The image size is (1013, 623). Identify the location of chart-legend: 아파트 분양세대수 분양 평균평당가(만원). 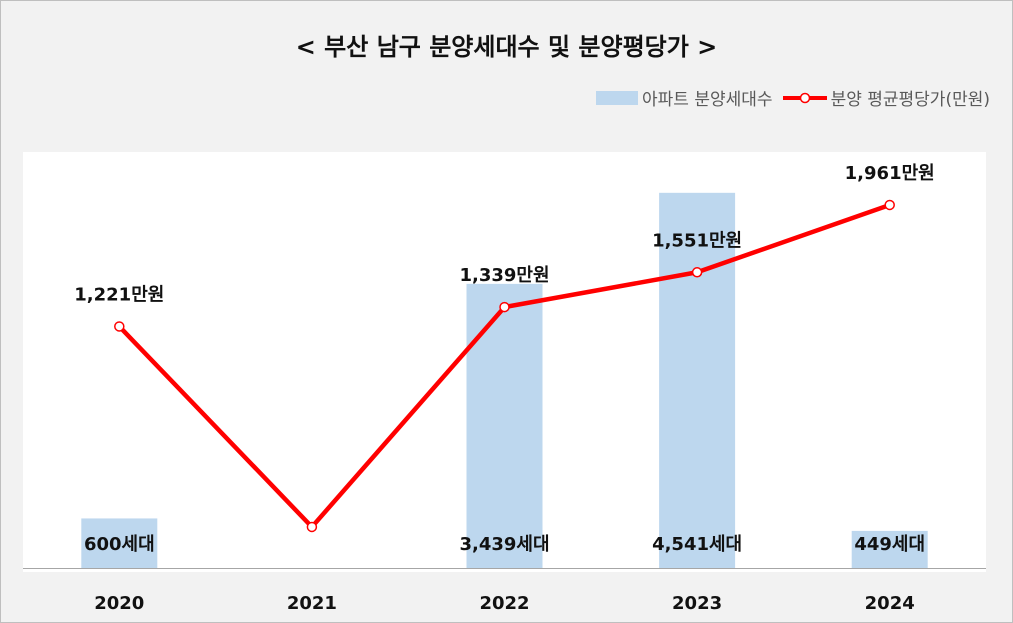
(793, 97).